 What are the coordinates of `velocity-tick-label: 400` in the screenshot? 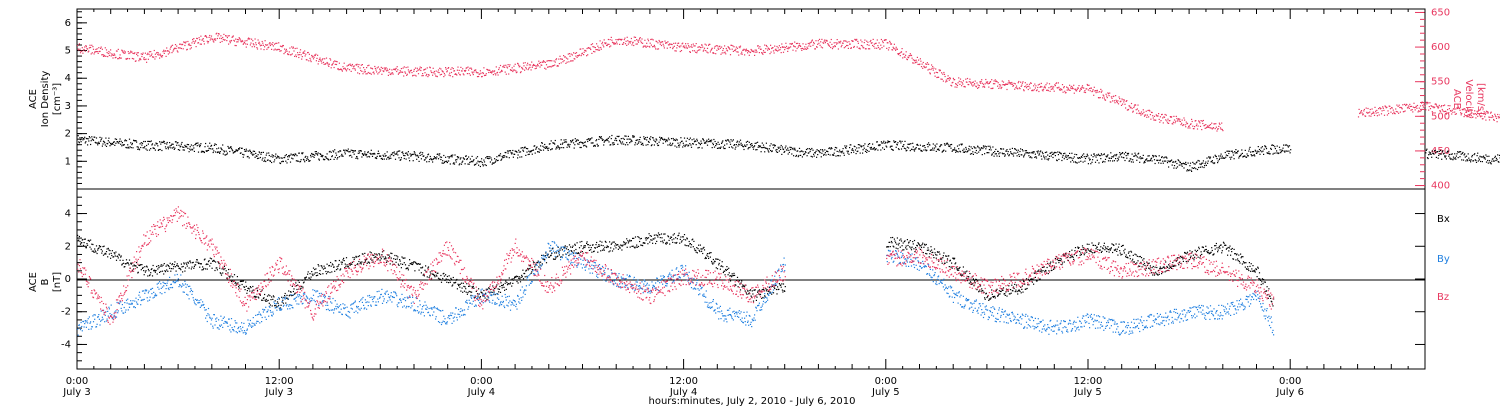 It's located at (1440, 186).